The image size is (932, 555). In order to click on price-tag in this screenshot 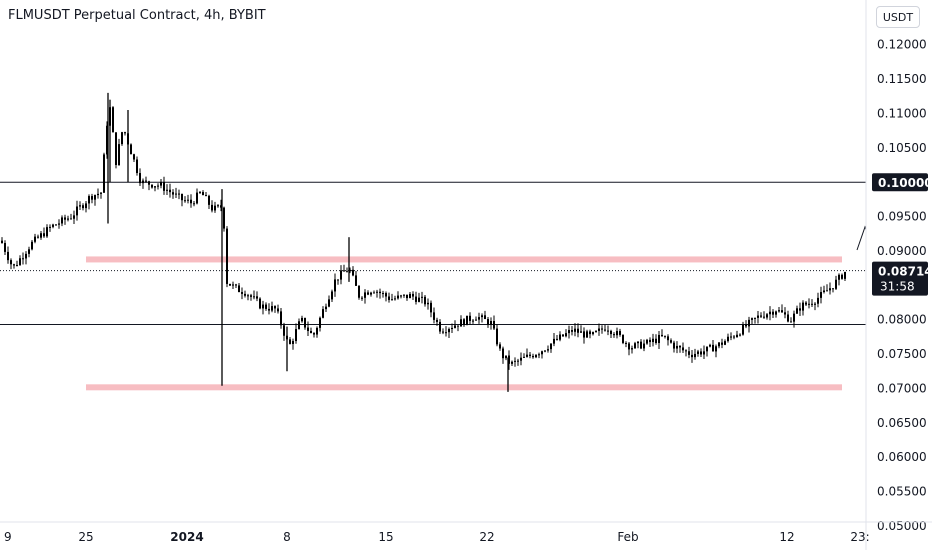, I will do `click(900, 278)`.